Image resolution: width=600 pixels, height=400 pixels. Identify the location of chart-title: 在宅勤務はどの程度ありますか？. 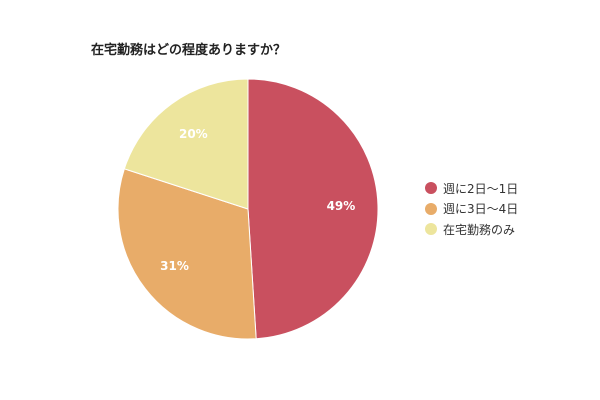
(189, 50).